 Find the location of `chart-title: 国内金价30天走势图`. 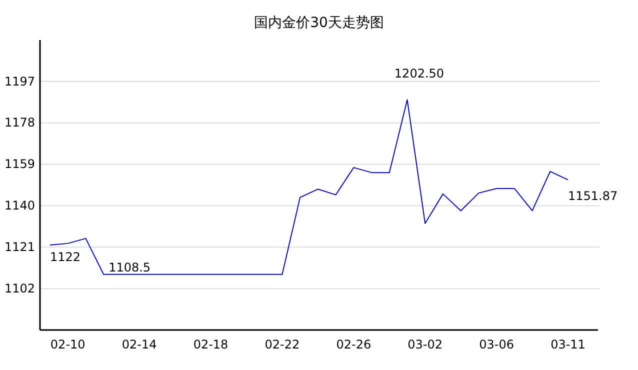

chart-title: 国内金价30天走势图 is located at coordinates (319, 23).